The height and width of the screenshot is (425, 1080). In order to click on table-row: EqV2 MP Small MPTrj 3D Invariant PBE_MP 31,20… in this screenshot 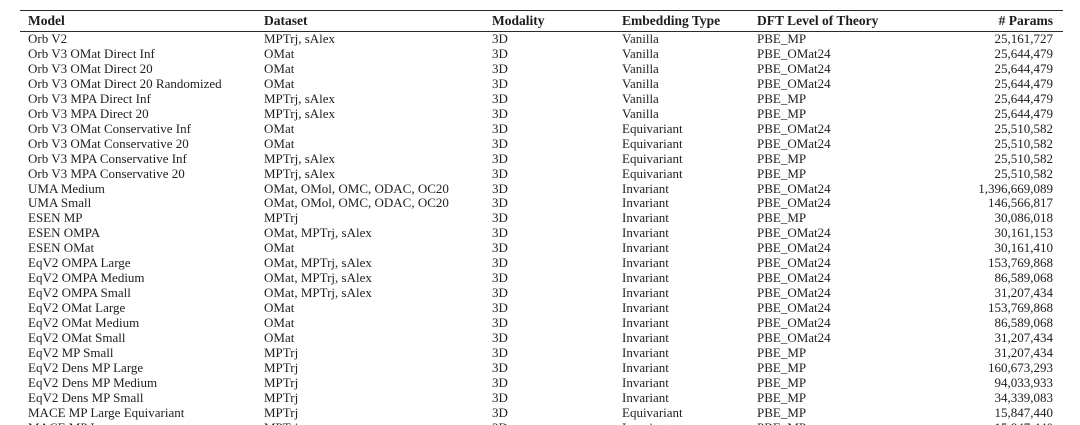, I will do `click(541, 353)`.